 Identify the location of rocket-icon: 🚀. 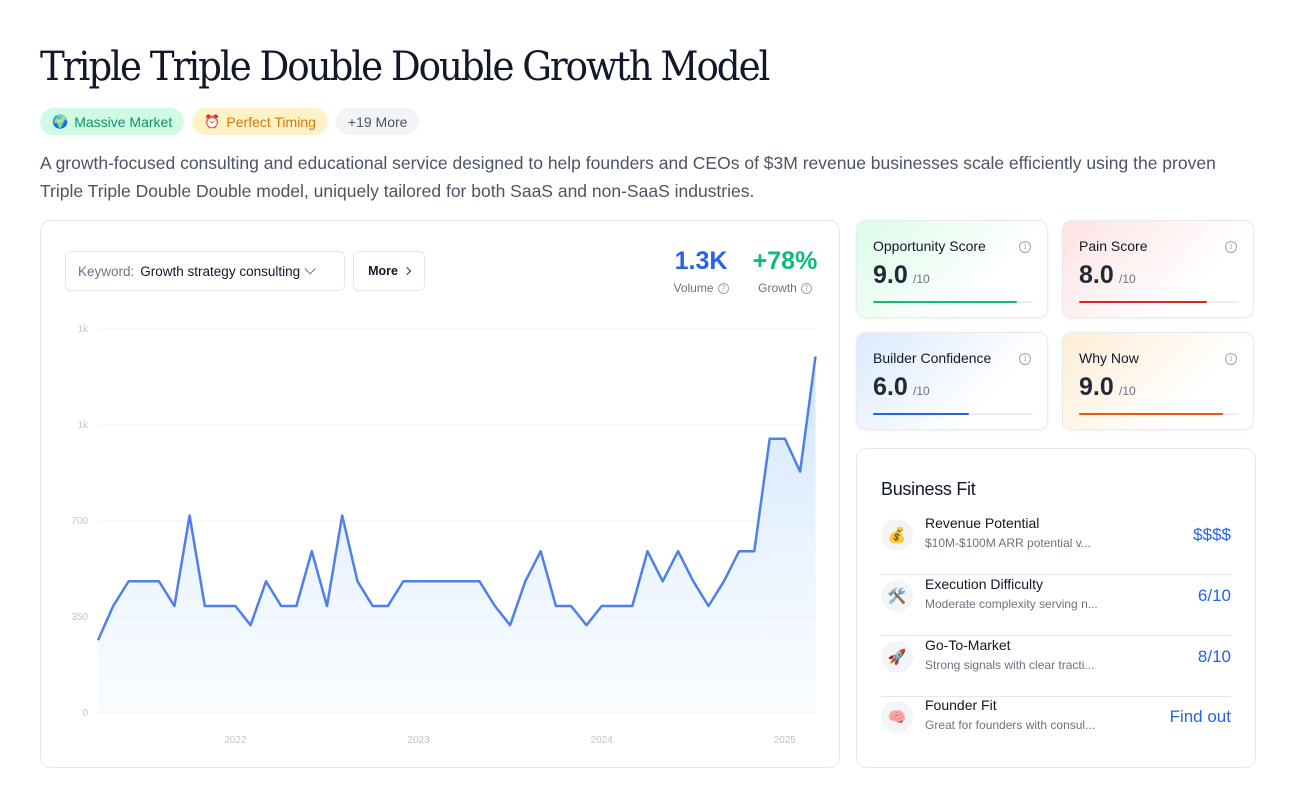
(897, 657).